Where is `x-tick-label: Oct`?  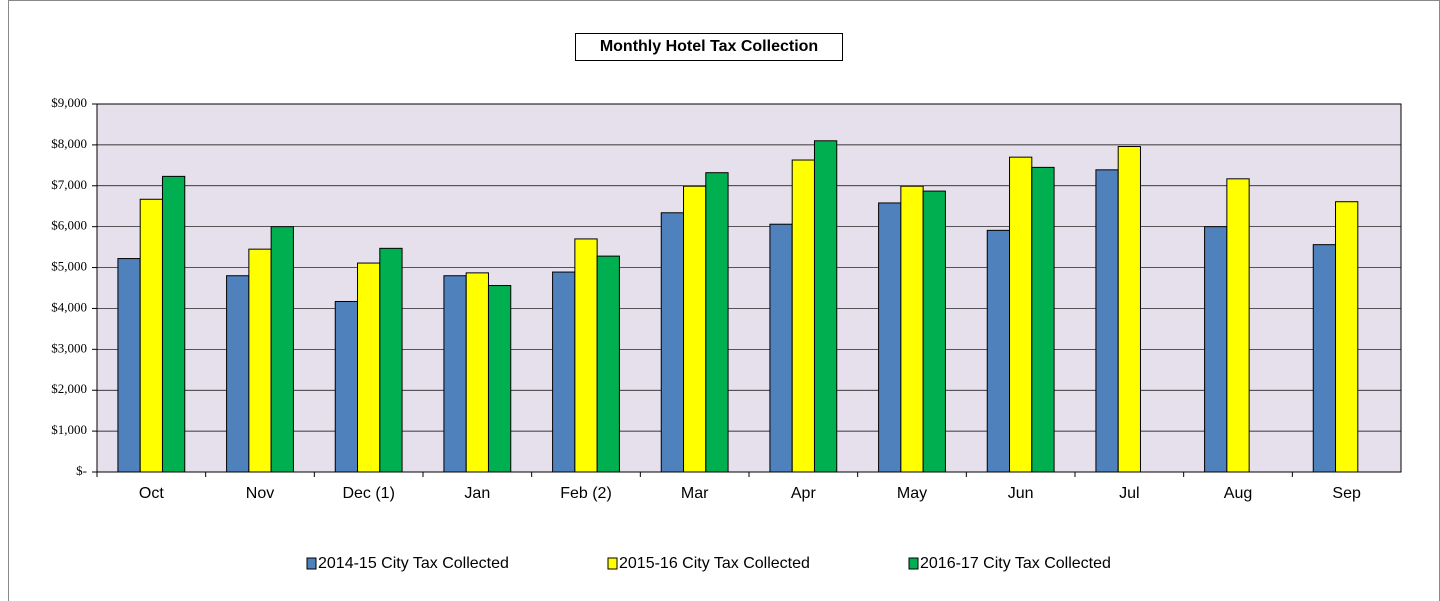 x-tick-label: Oct is located at coordinates (151, 493).